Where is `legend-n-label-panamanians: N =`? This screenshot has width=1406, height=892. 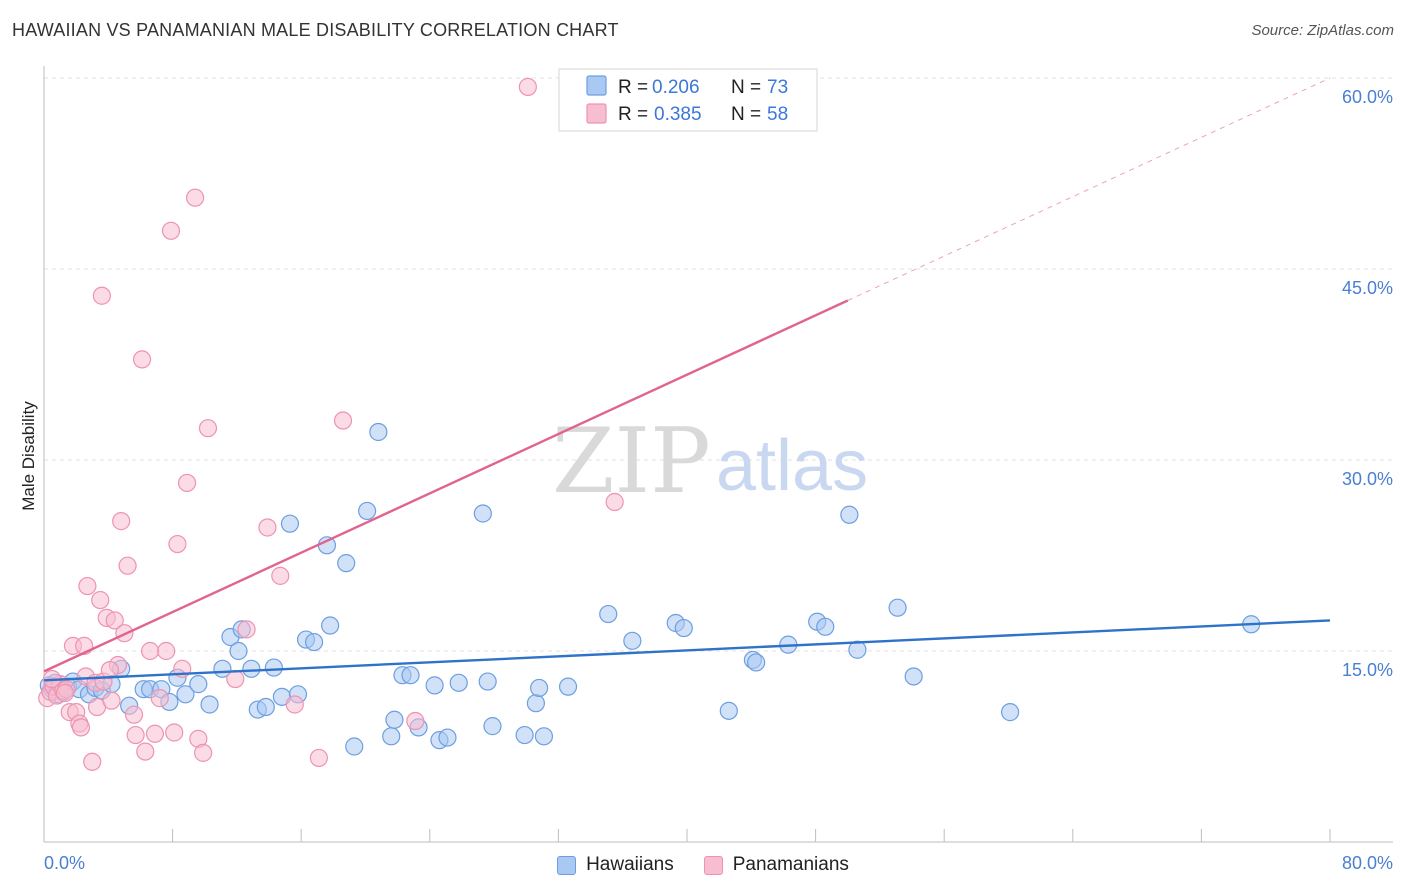
legend-n-label-panamanians: N = is located at coordinates (746, 114).